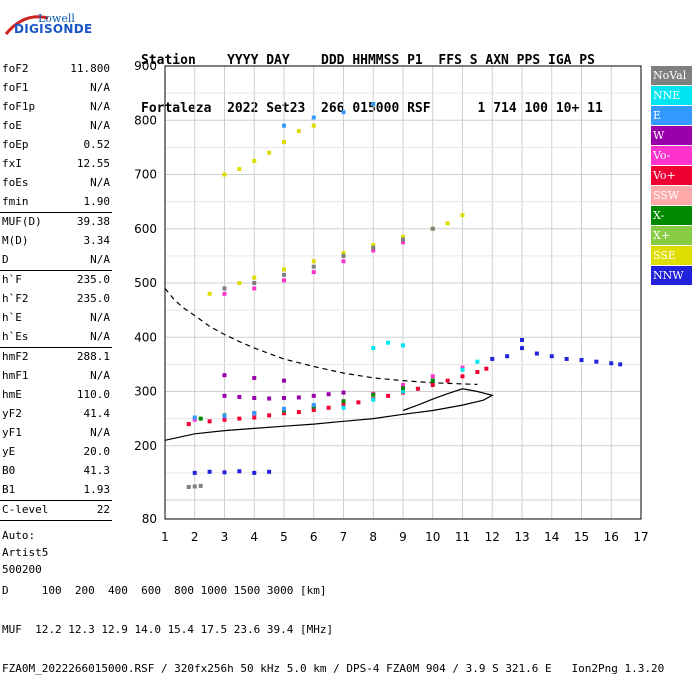 This screenshot has width=700, height=688. What do you see at coordinates (165, 537) in the screenshot?
I see `x-tick-label: 1` at bounding box center [165, 537].